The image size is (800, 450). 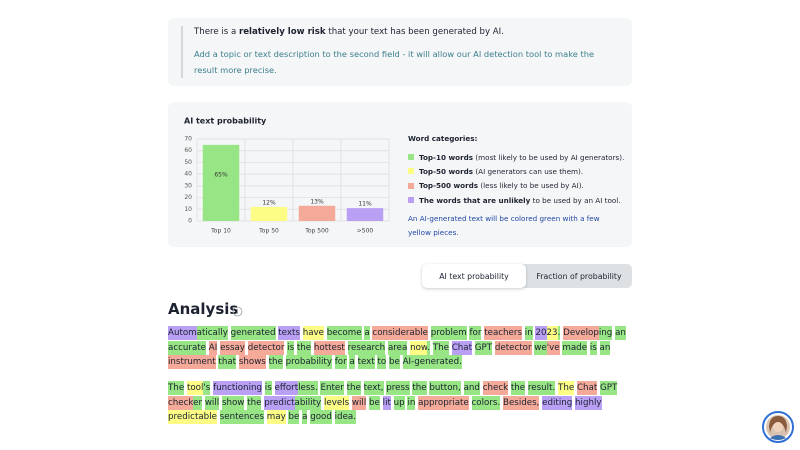 What do you see at coordinates (419, 347) in the screenshot?
I see `highlighted-token: now` at bounding box center [419, 347].